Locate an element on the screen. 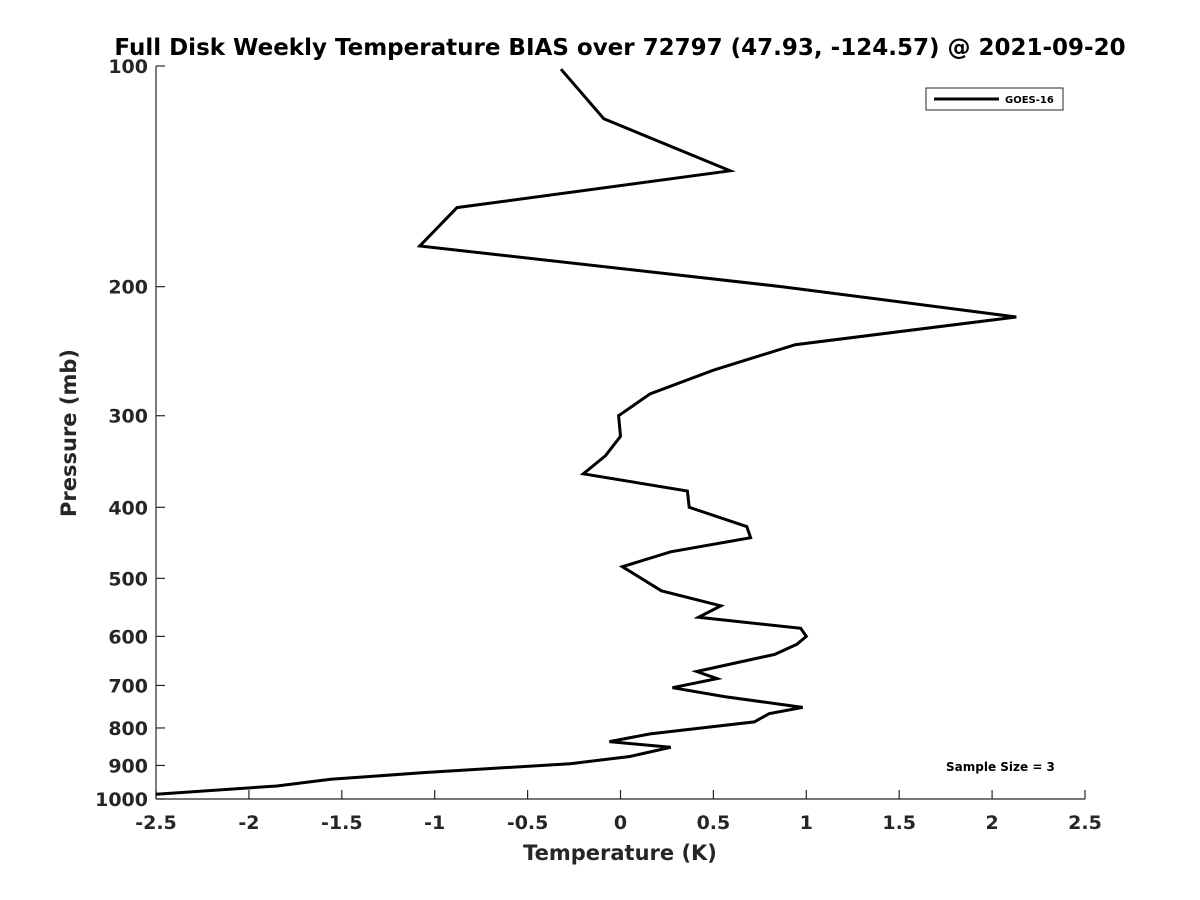 This screenshot has height=900, width=1200. legend: GOES-16 is located at coordinates (994, 99).